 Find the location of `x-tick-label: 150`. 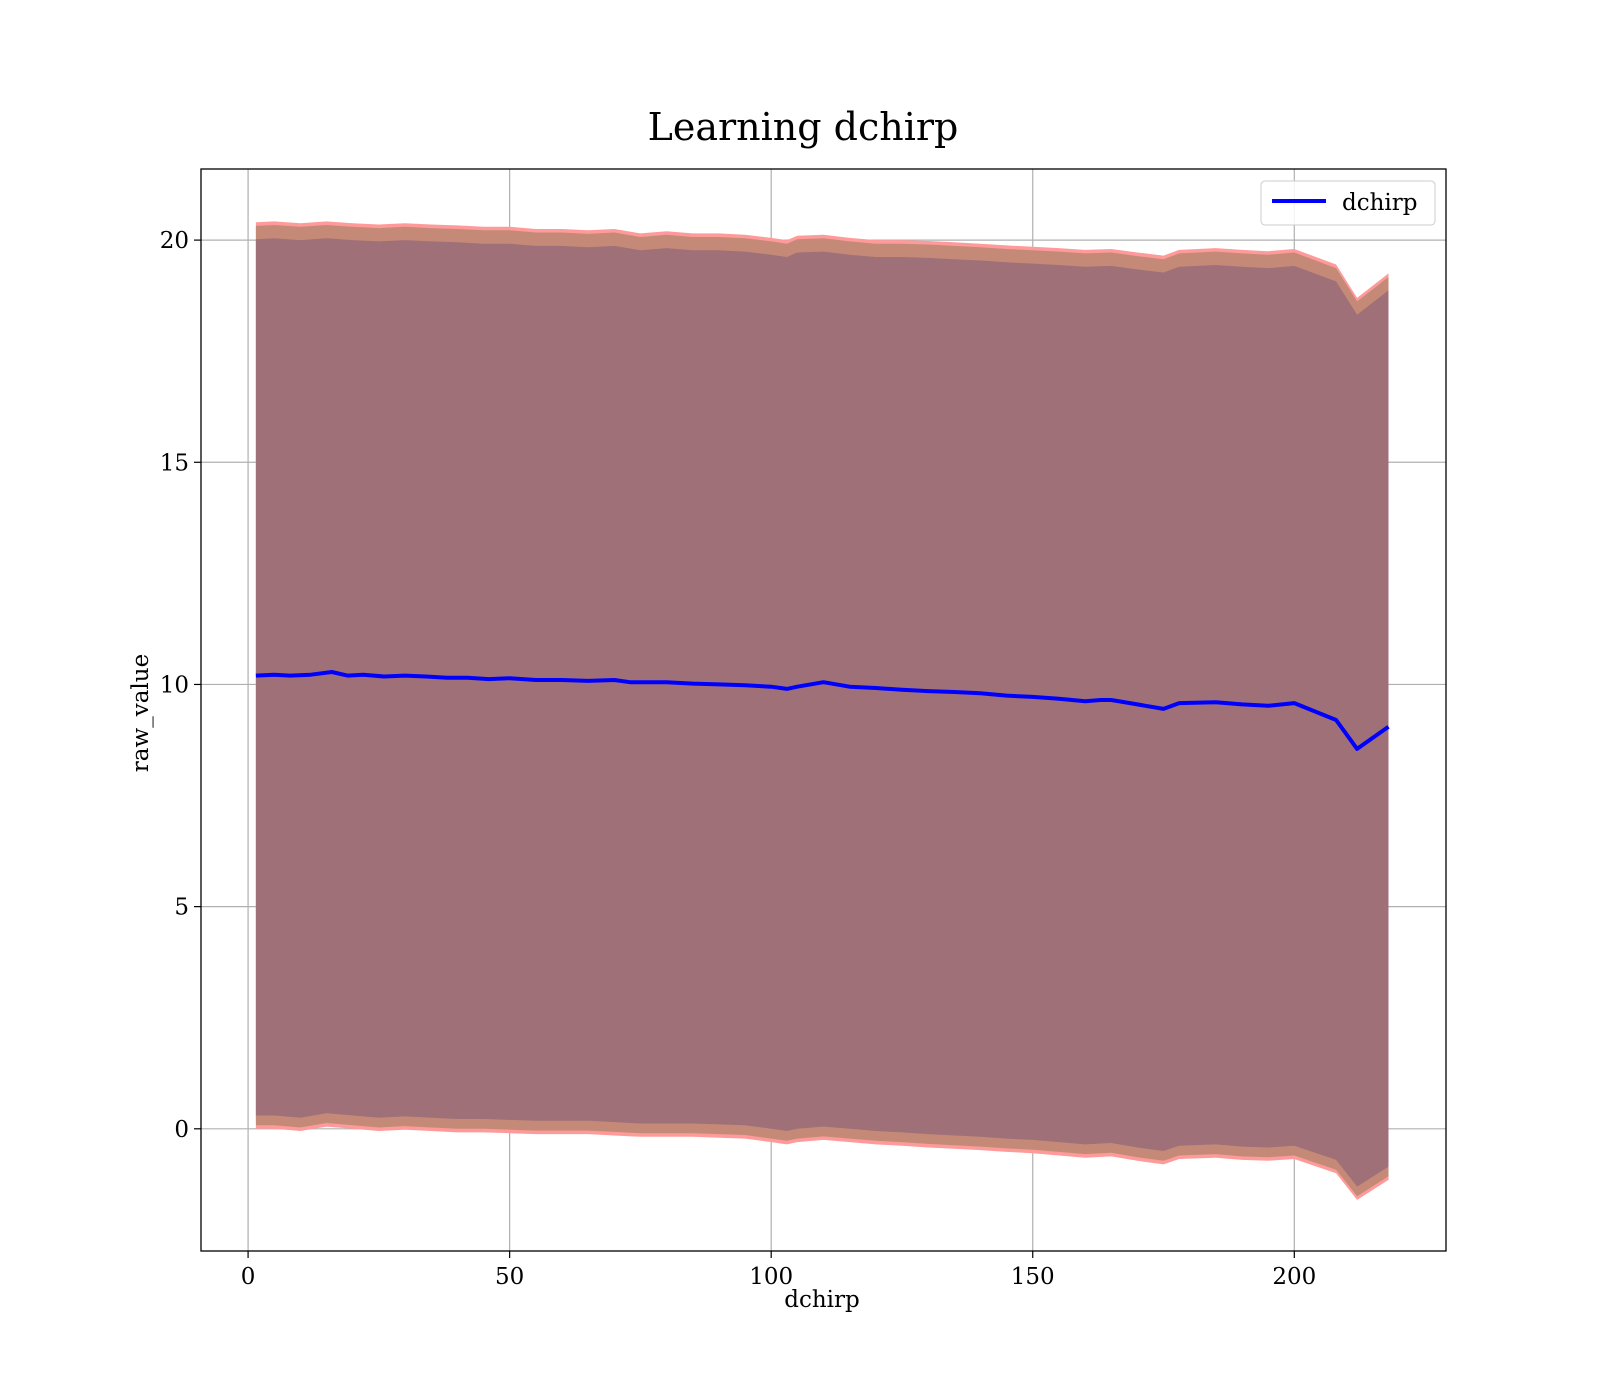

x-tick-label: 150 is located at coordinates (1033, 1277).